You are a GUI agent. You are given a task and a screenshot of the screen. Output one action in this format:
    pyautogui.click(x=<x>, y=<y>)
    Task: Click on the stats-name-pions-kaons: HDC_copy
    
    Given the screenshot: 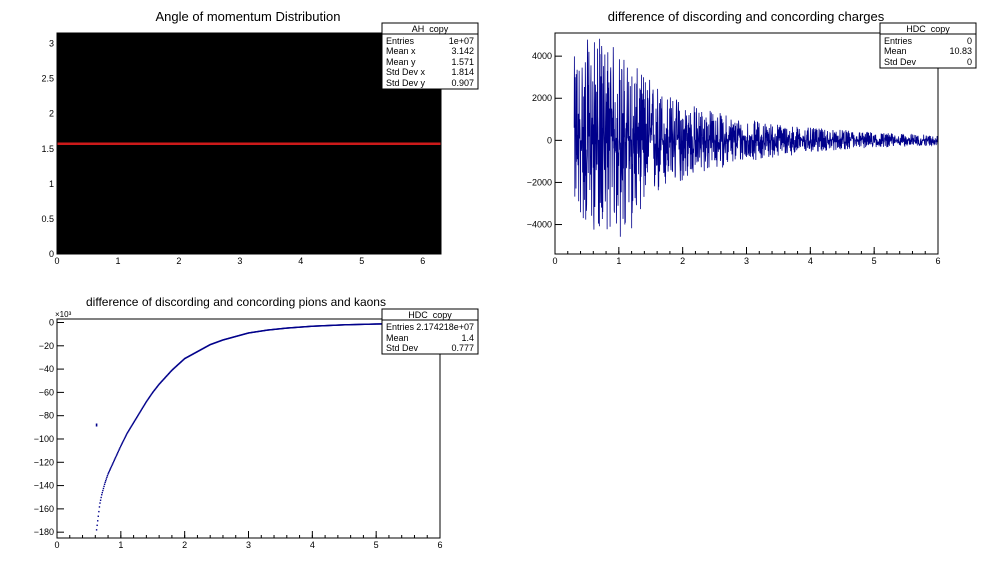 What is the action you would take?
    pyautogui.click(x=430, y=315)
    